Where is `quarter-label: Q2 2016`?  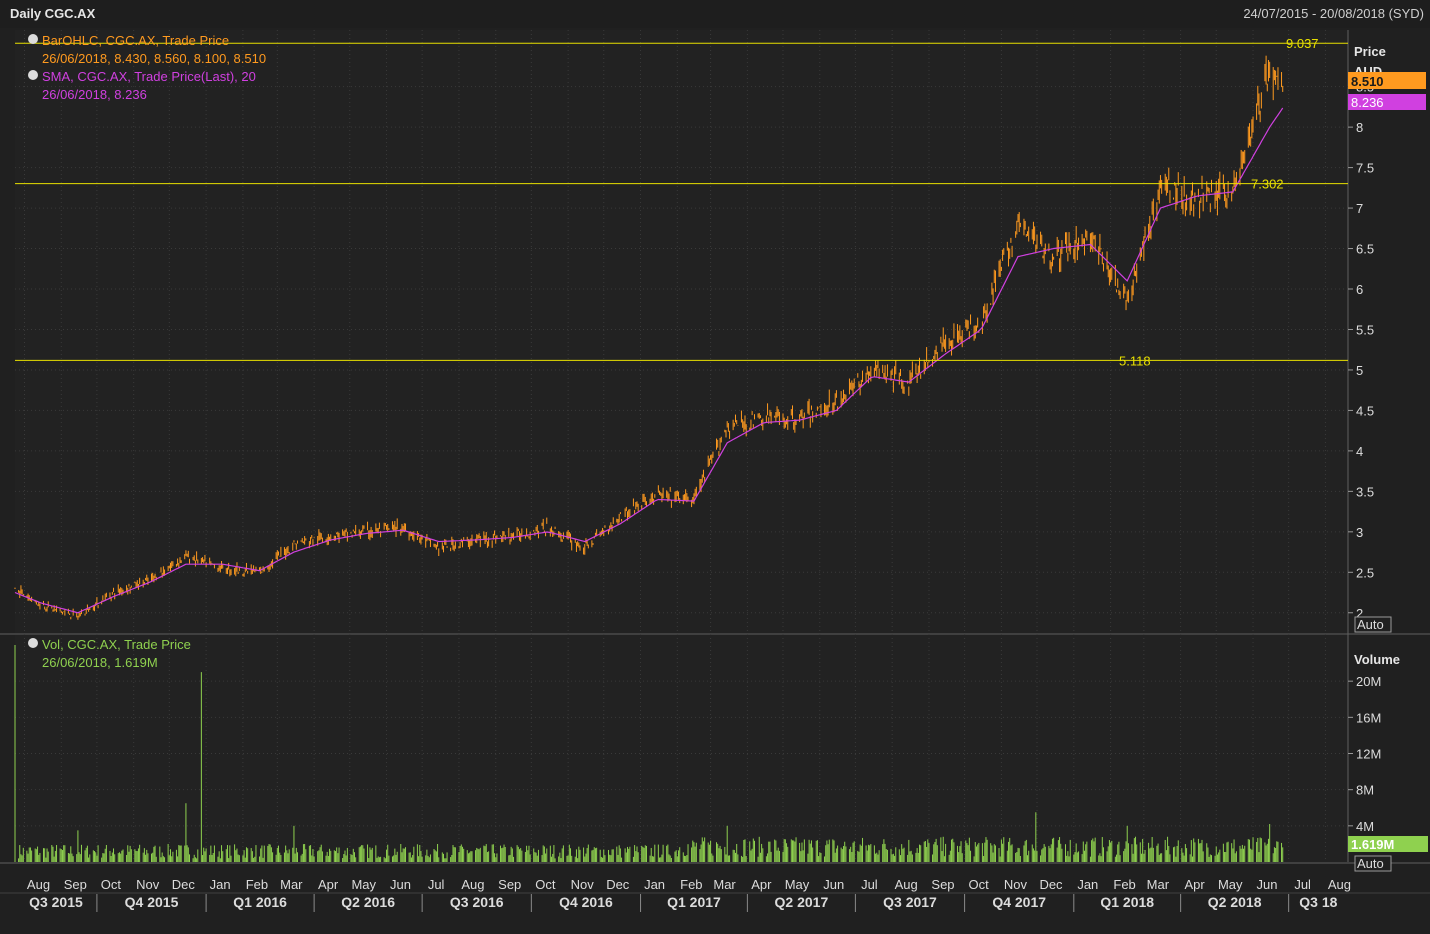
quarter-label: Q2 2016 is located at coordinates (368, 902).